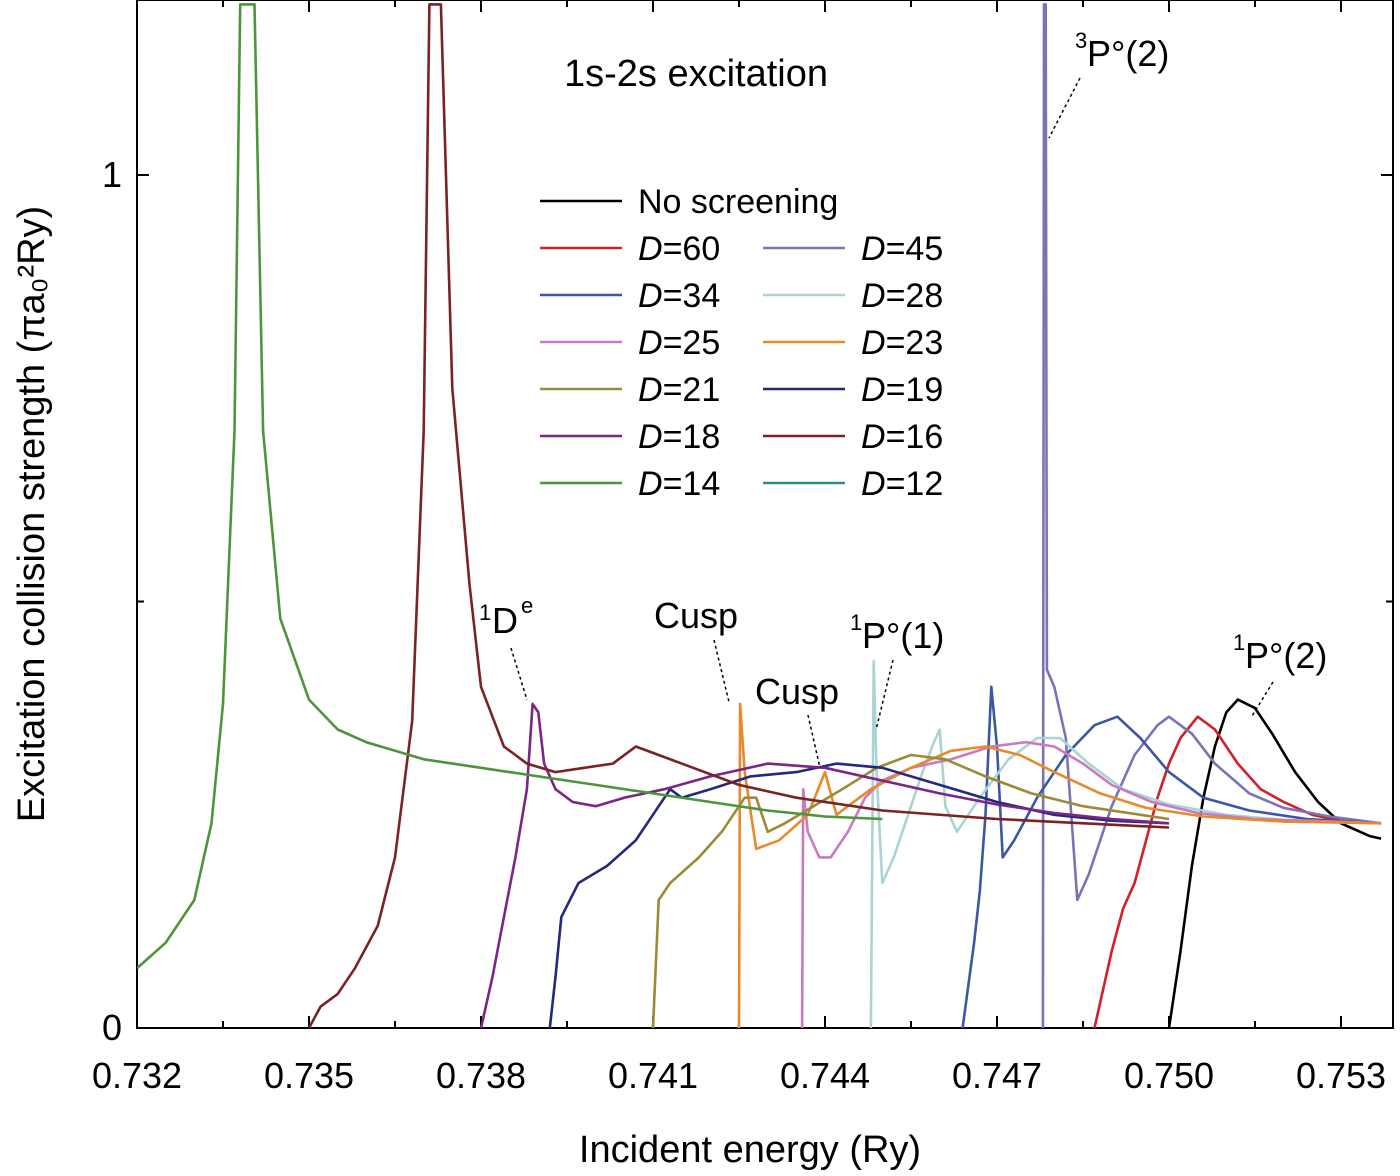  What do you see at coordinates (679, 437) in the screenshot?
I see `legend-label: D=18` at bounding box center [679, 437].